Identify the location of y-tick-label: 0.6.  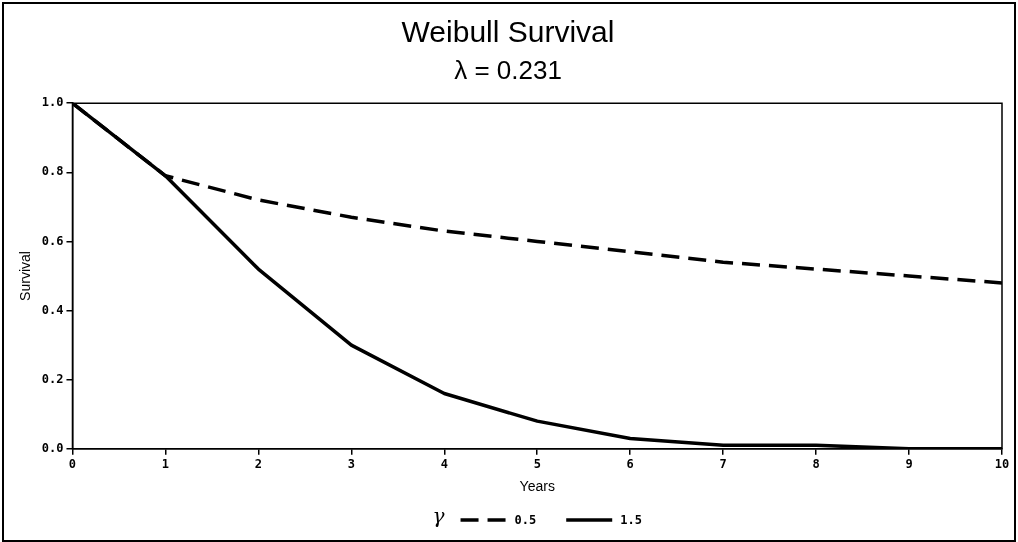
(52, 240).